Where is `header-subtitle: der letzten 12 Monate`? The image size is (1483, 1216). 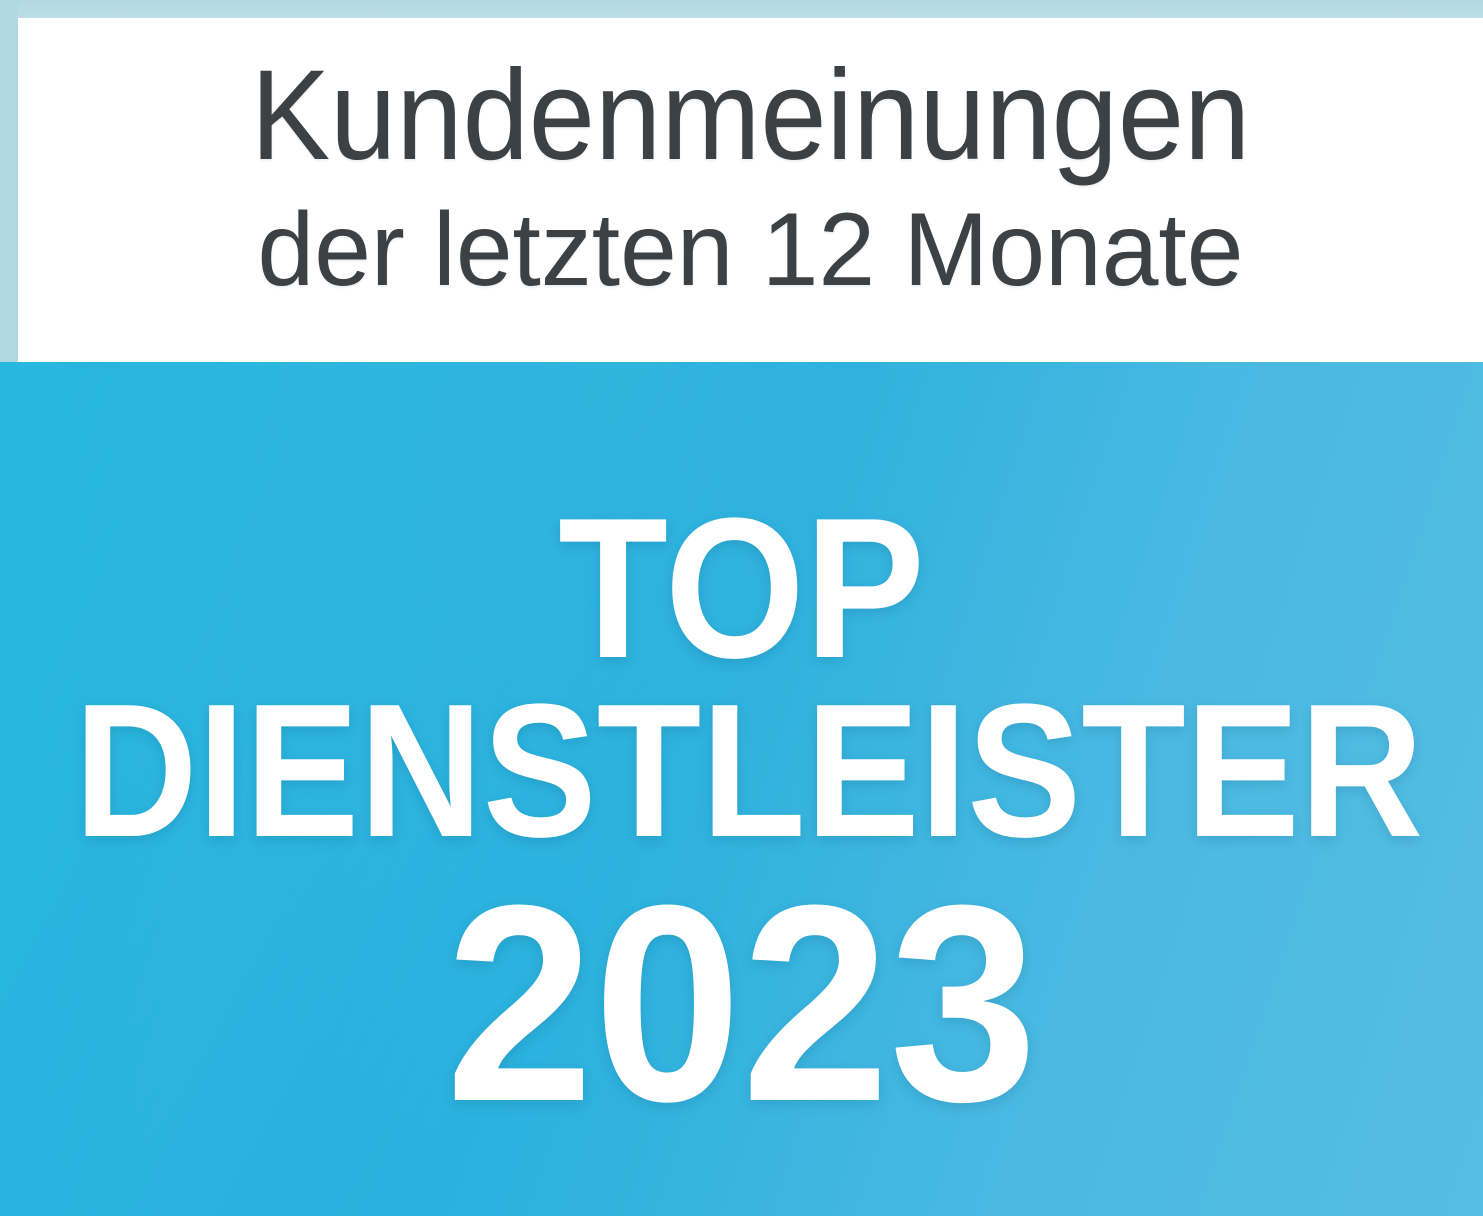 header-subtitle: der letzten 12 Monate is located at coordinates (750, 250).